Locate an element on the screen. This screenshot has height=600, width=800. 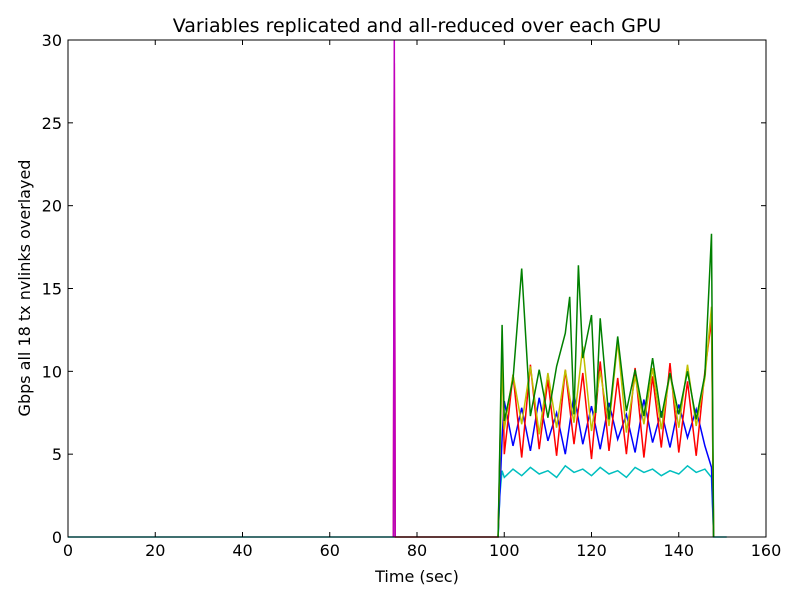
x-tick-label: 140 is located at coordinates (678, 550).